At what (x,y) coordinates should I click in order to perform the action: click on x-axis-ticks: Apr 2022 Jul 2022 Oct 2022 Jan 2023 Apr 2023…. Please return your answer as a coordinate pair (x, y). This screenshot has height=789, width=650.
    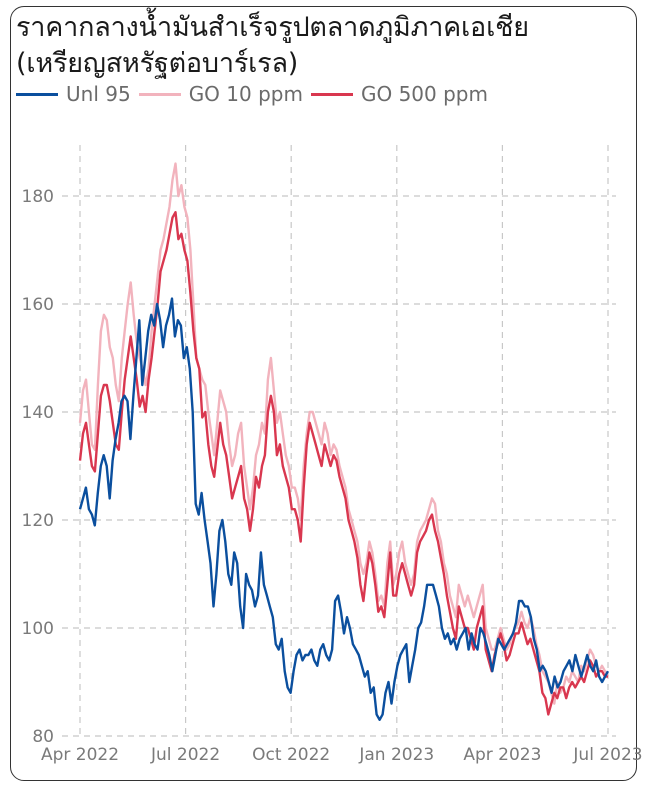
    Looking at the image, I should click on (342, 755).